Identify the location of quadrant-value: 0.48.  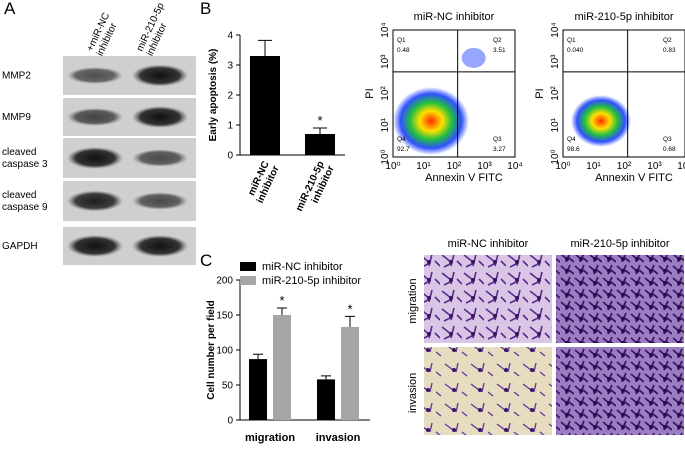
(403, 50).